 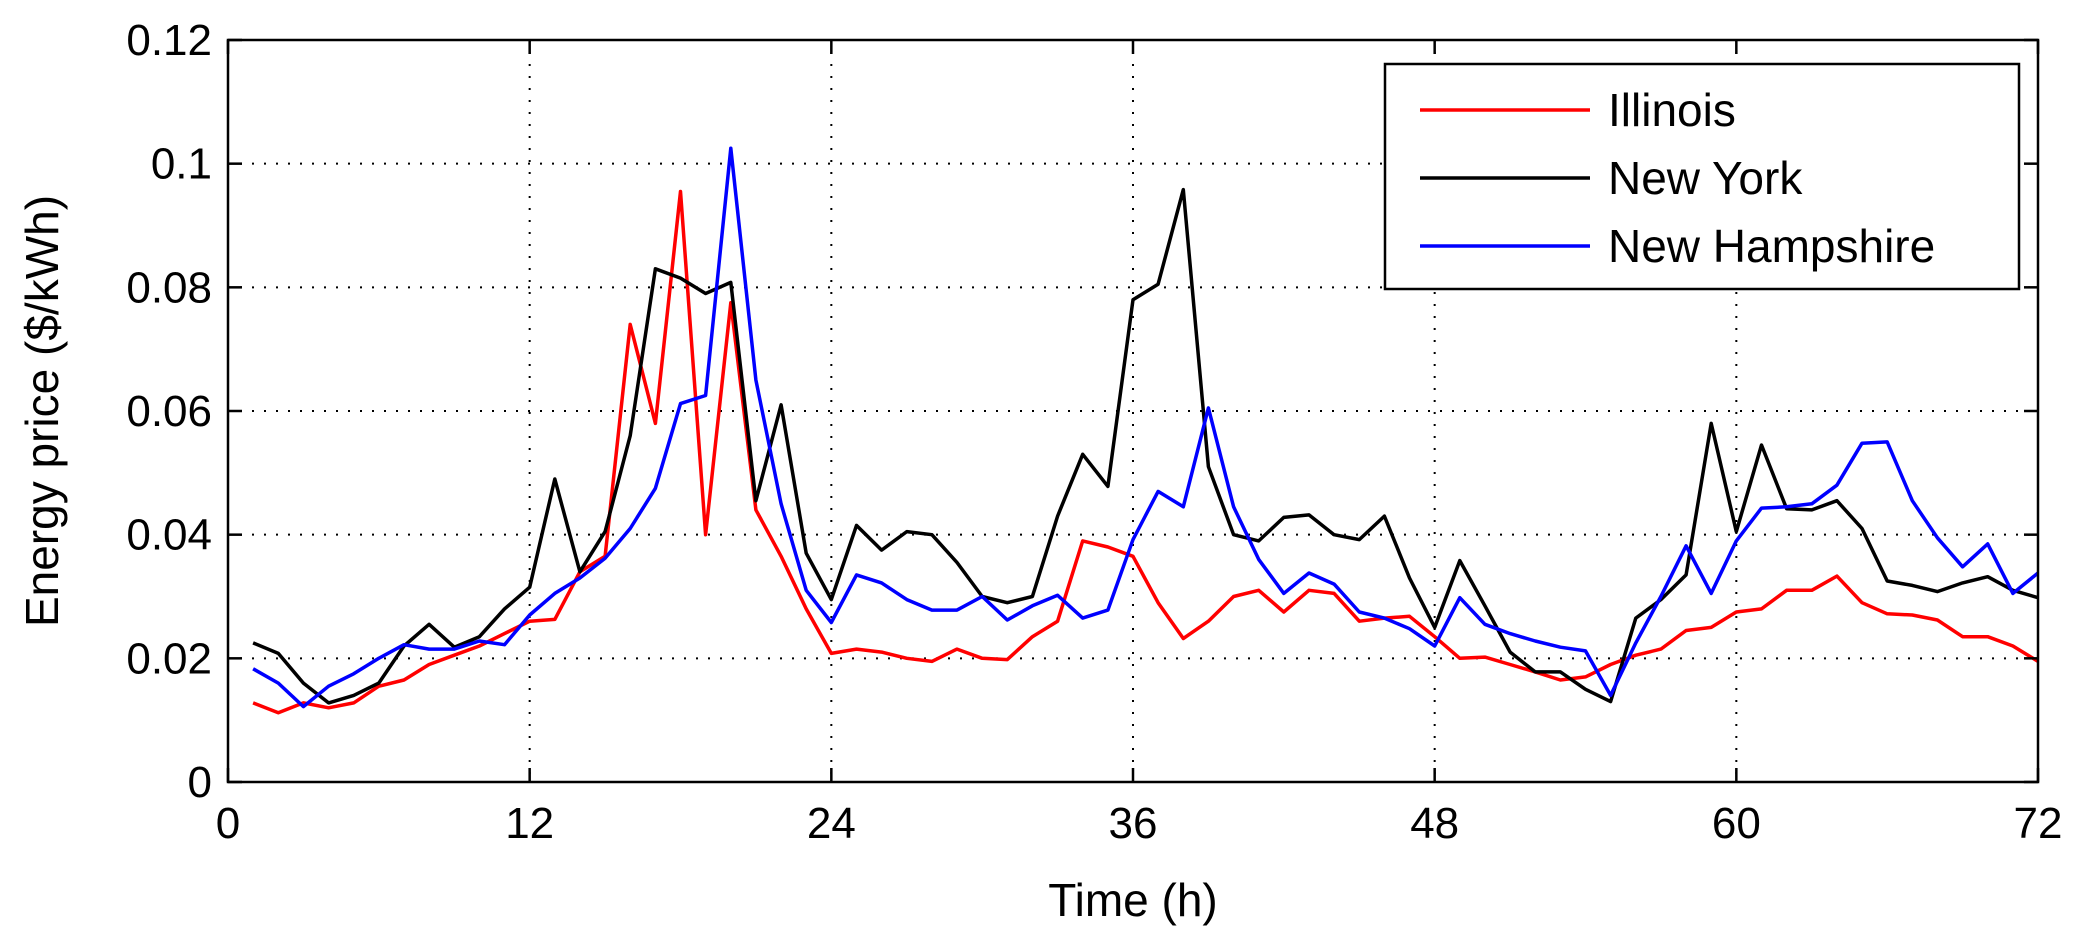 What do you see at coordinates (2038, 823) in the screenshot?
I see `x-tick-label: 72` at bounding box center [2038, 823].